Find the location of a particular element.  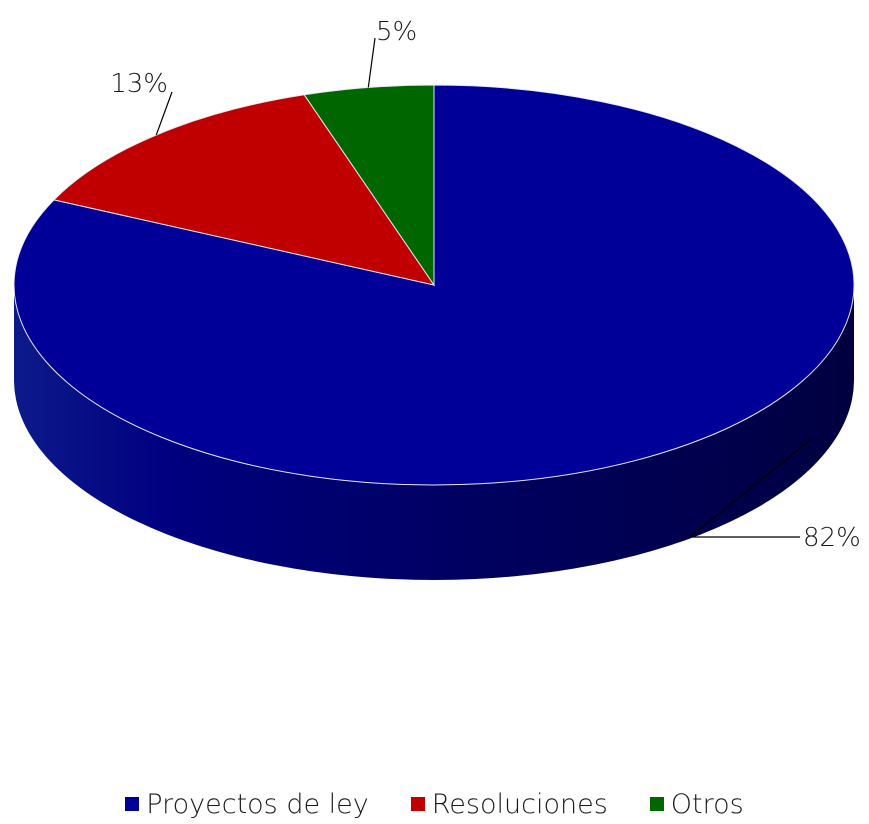

legend-label-resoluciones: Resoluciones is located at coordinates (519, 804).